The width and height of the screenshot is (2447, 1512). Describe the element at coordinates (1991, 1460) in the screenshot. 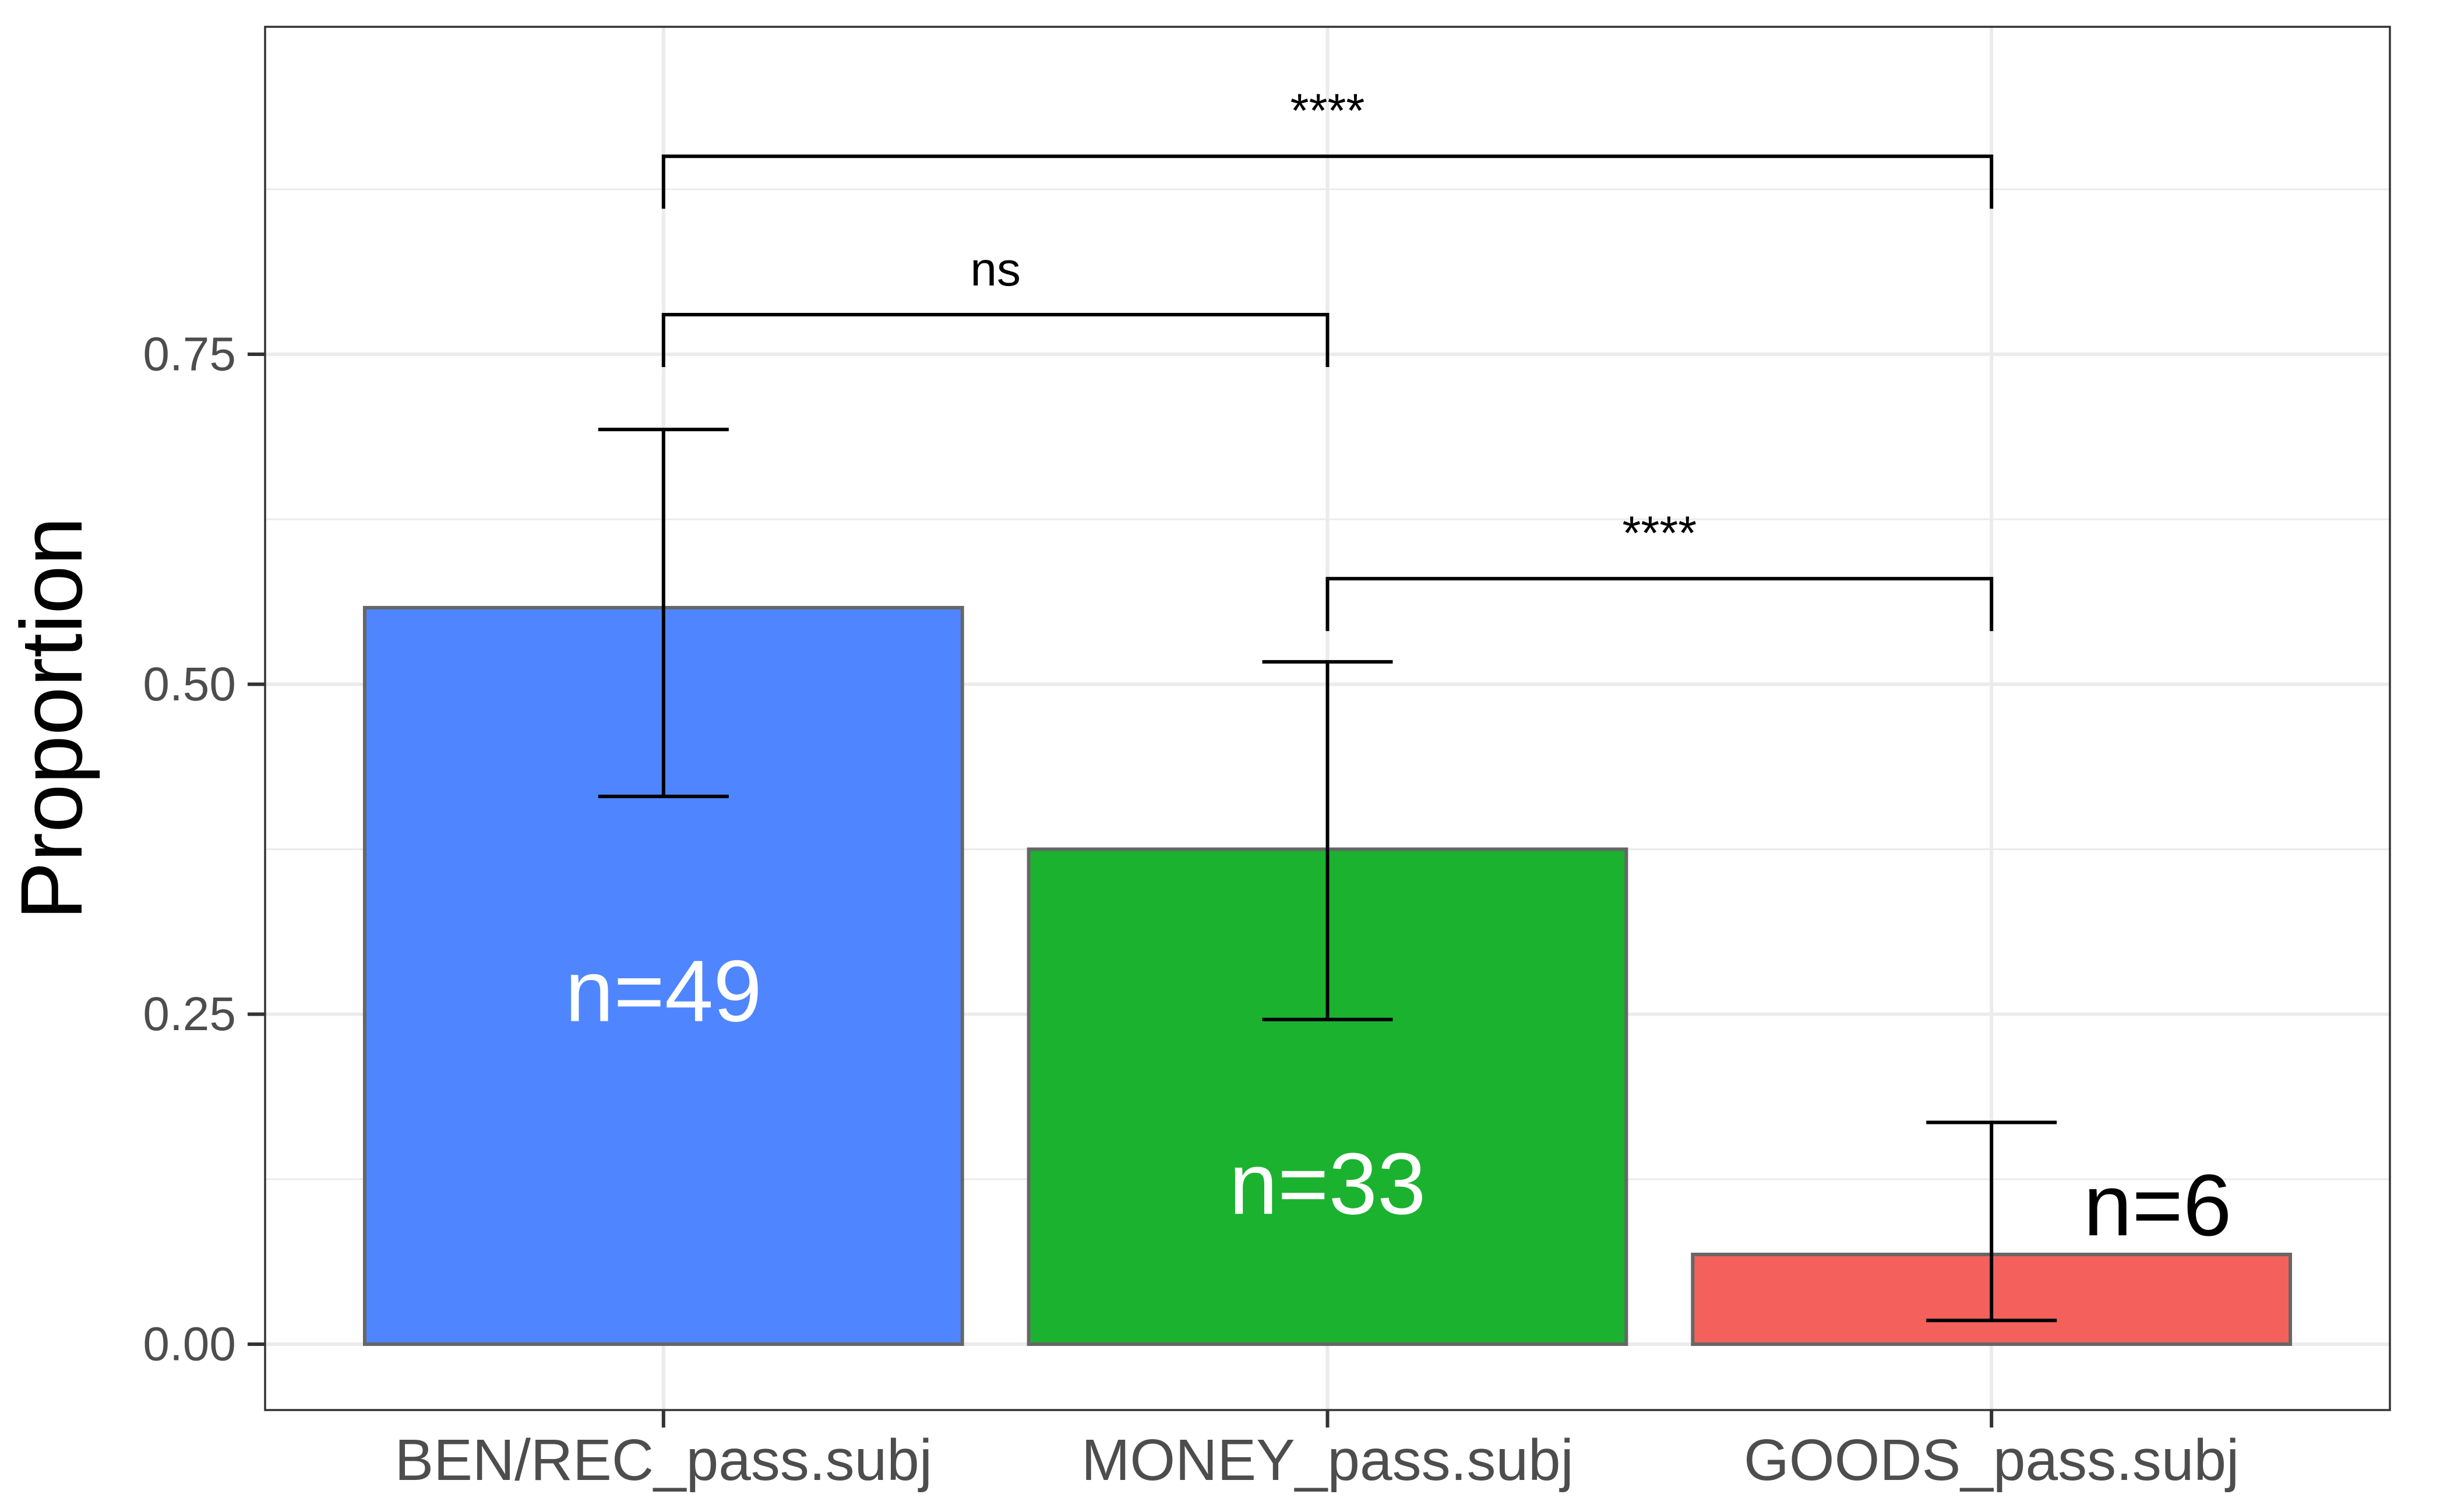

I see `x-tick-label: GOODS_pass.subj` at that location.